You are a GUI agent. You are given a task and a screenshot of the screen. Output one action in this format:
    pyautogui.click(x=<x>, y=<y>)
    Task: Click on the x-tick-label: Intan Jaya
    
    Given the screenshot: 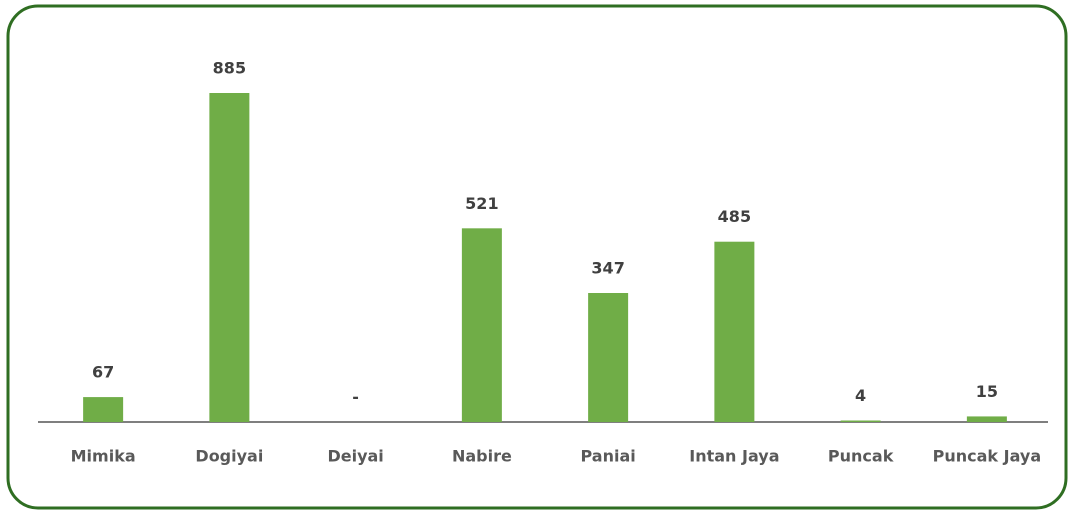 What is the action you would take?
    pyautogui.click(x=734, y=456)
    